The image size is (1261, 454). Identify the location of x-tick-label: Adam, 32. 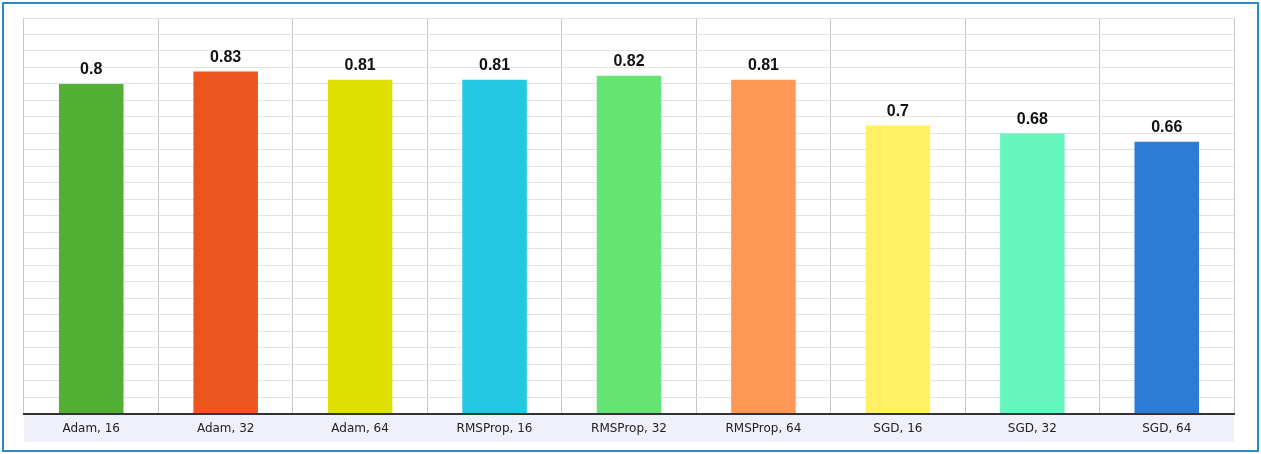
(225, 427).